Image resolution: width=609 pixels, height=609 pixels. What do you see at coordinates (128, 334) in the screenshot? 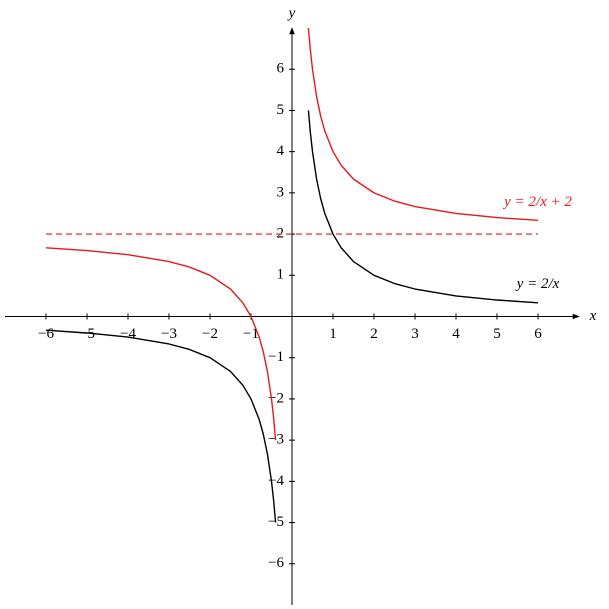
I see `x-tick-label: −4` at bounding box center [128, 334].